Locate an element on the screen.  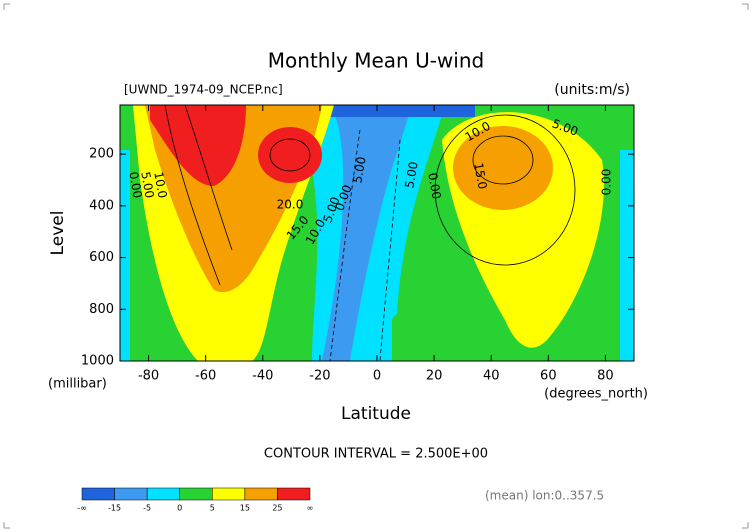
x-tick-label: 60 is located at coordinates (548, 376).